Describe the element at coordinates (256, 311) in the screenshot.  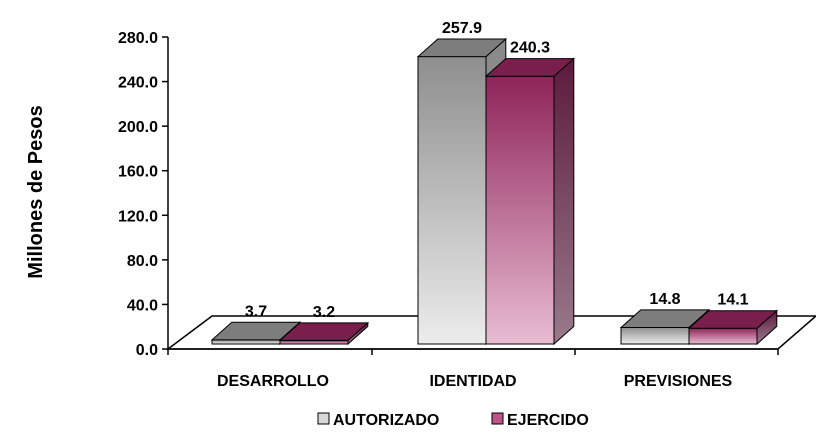
I see `data-label: 3.7` at that location.